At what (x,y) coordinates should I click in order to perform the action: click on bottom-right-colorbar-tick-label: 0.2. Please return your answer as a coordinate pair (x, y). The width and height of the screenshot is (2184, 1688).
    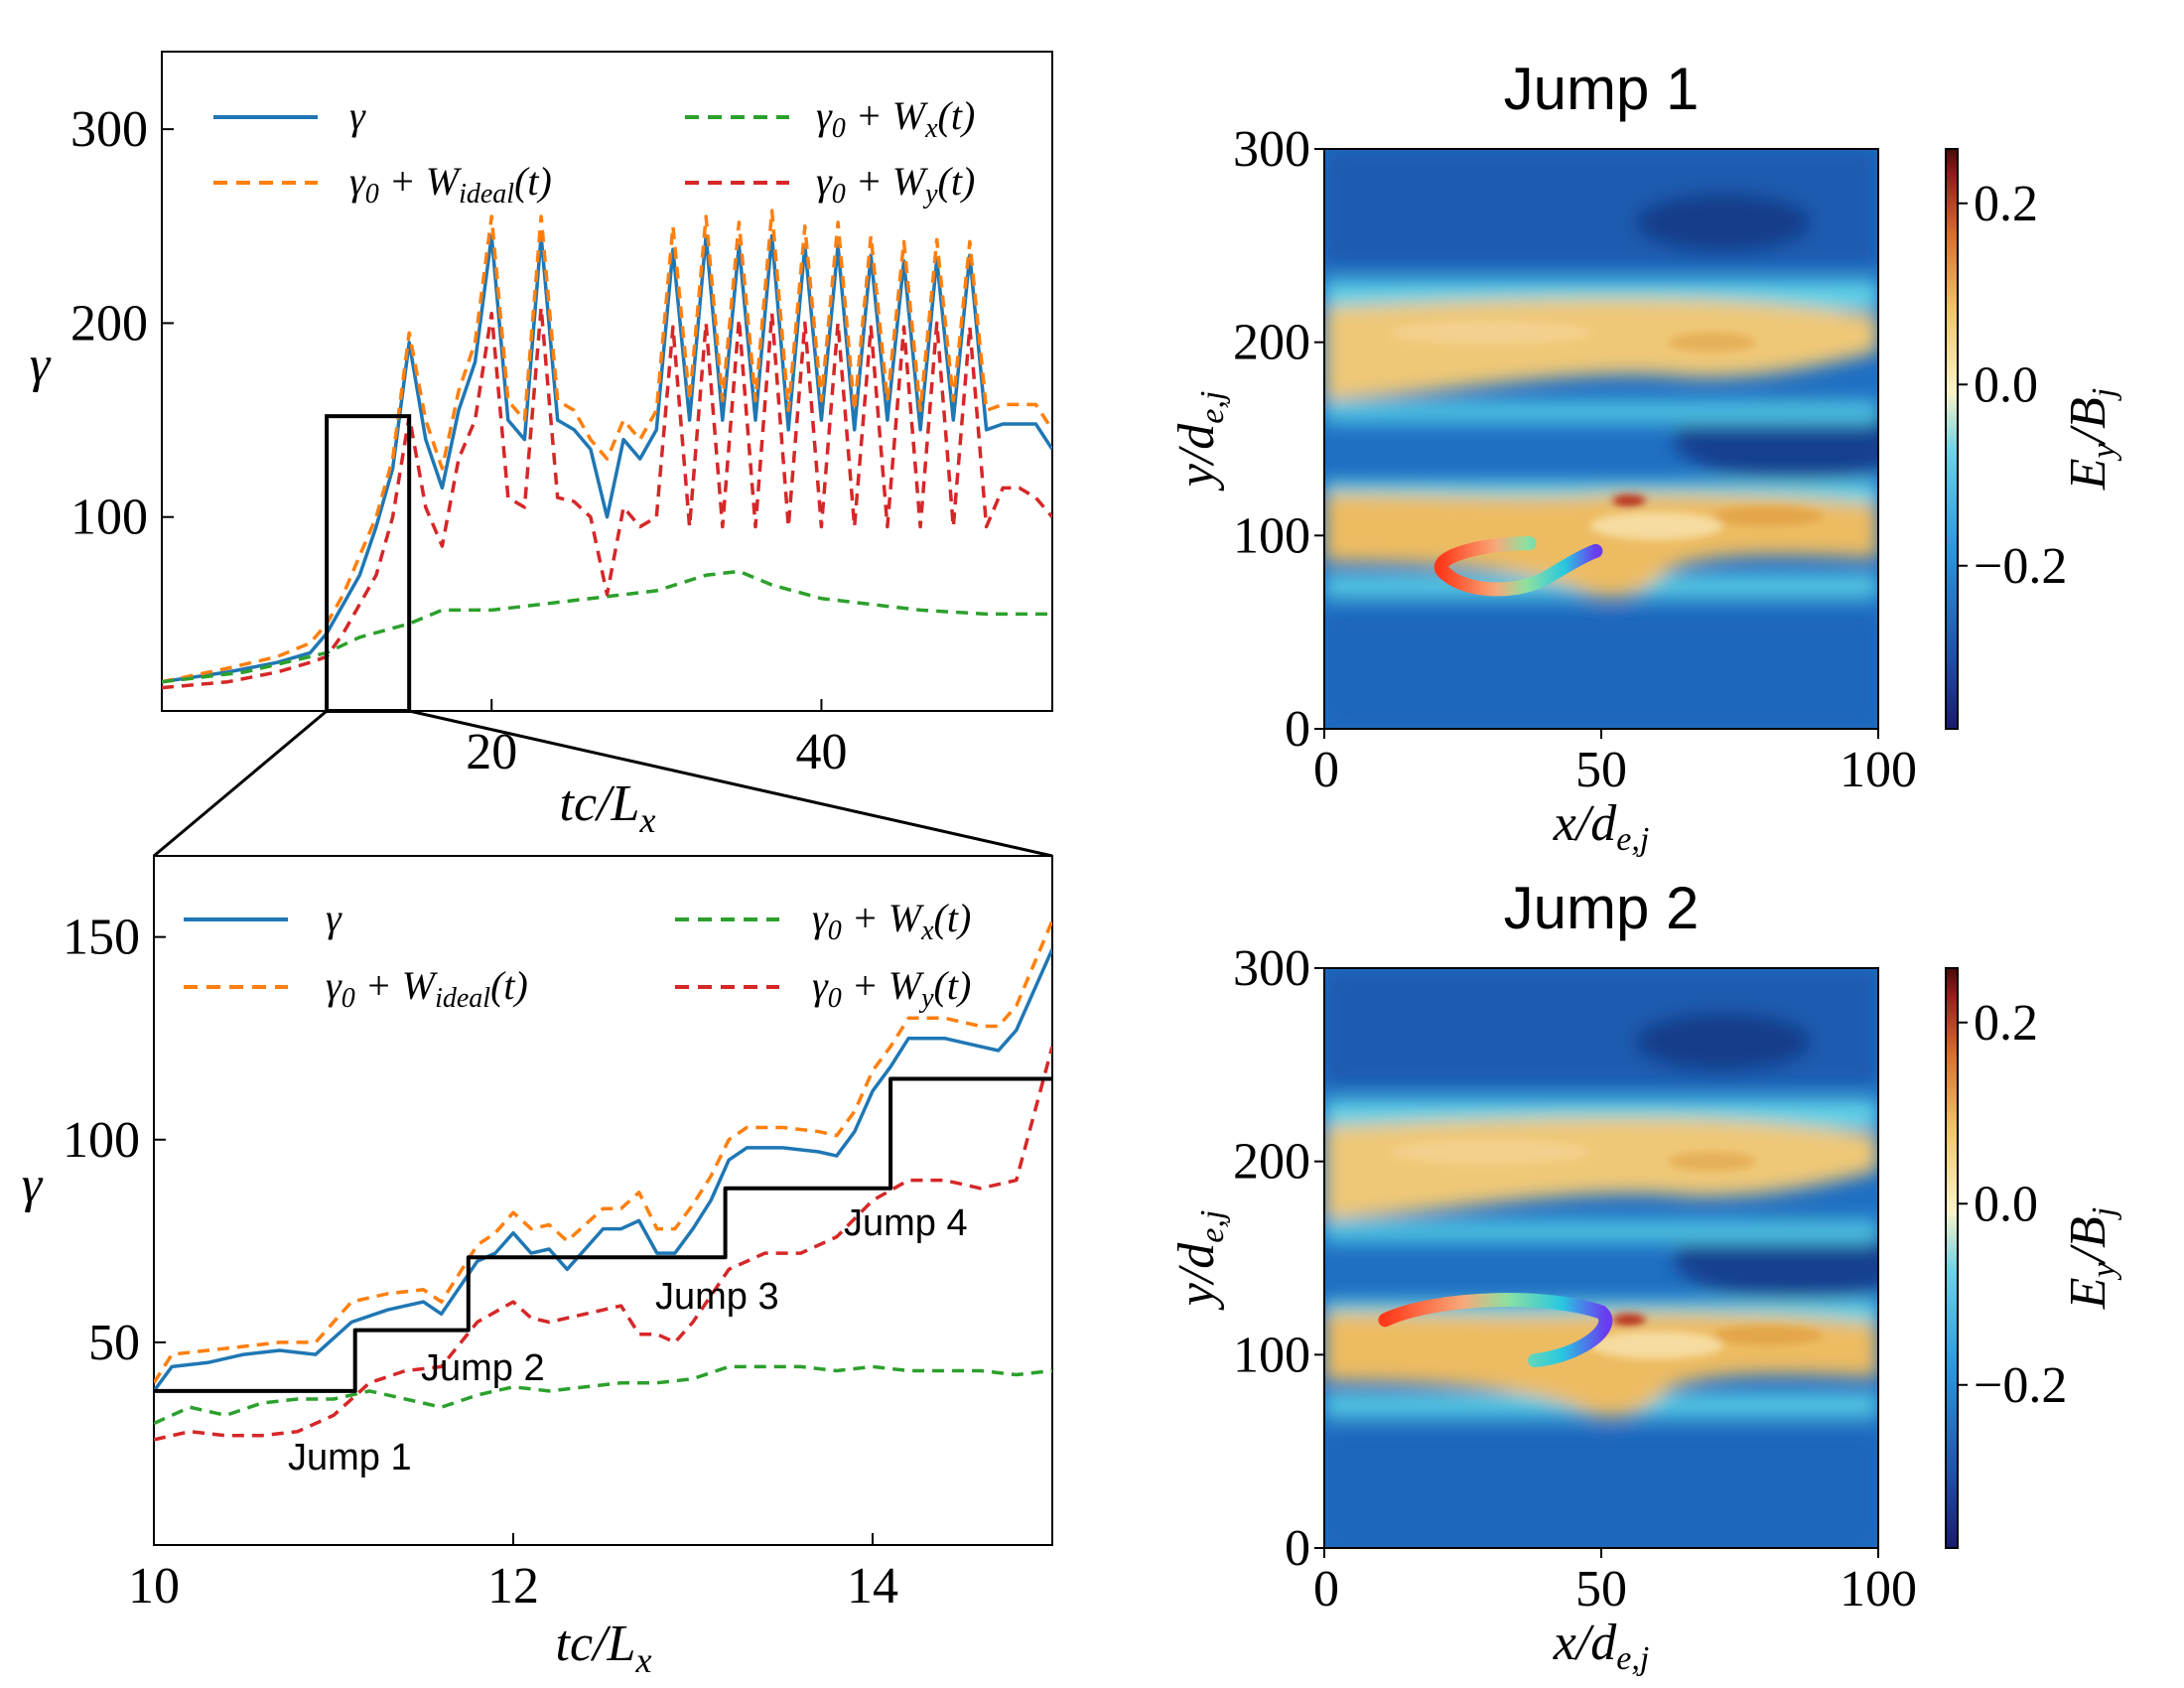
    Looking at the image, I should click on (2006, 1023).